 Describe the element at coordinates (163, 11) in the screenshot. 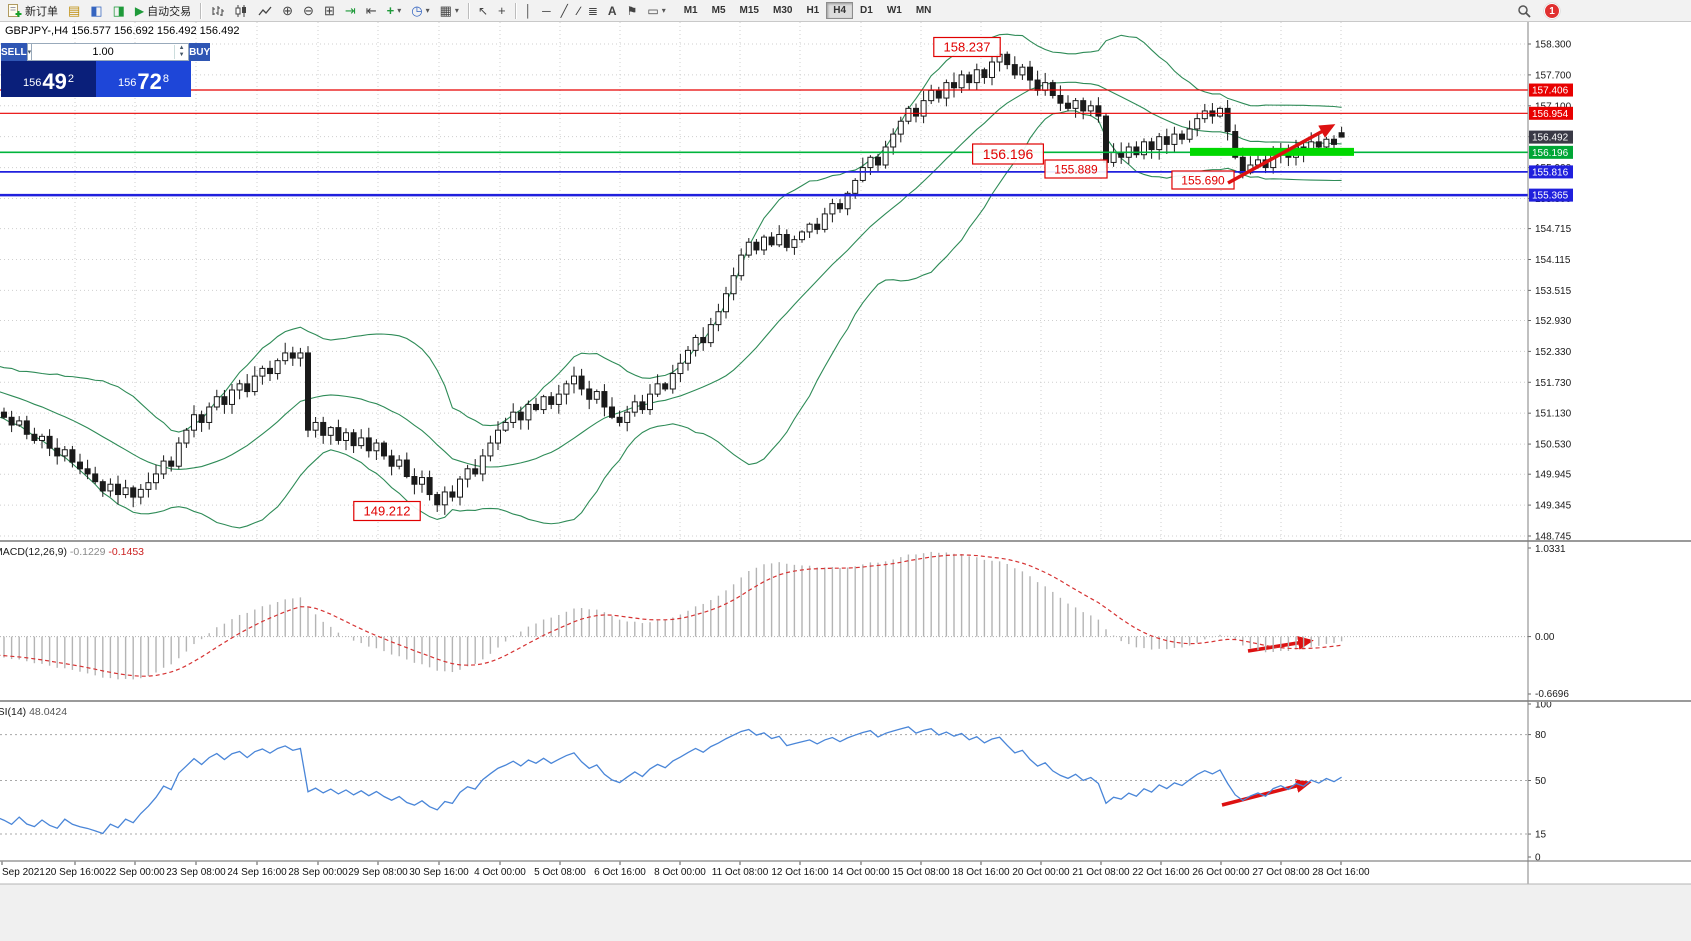

I see `autotrading-button: ▶ 自动交易` at that location.